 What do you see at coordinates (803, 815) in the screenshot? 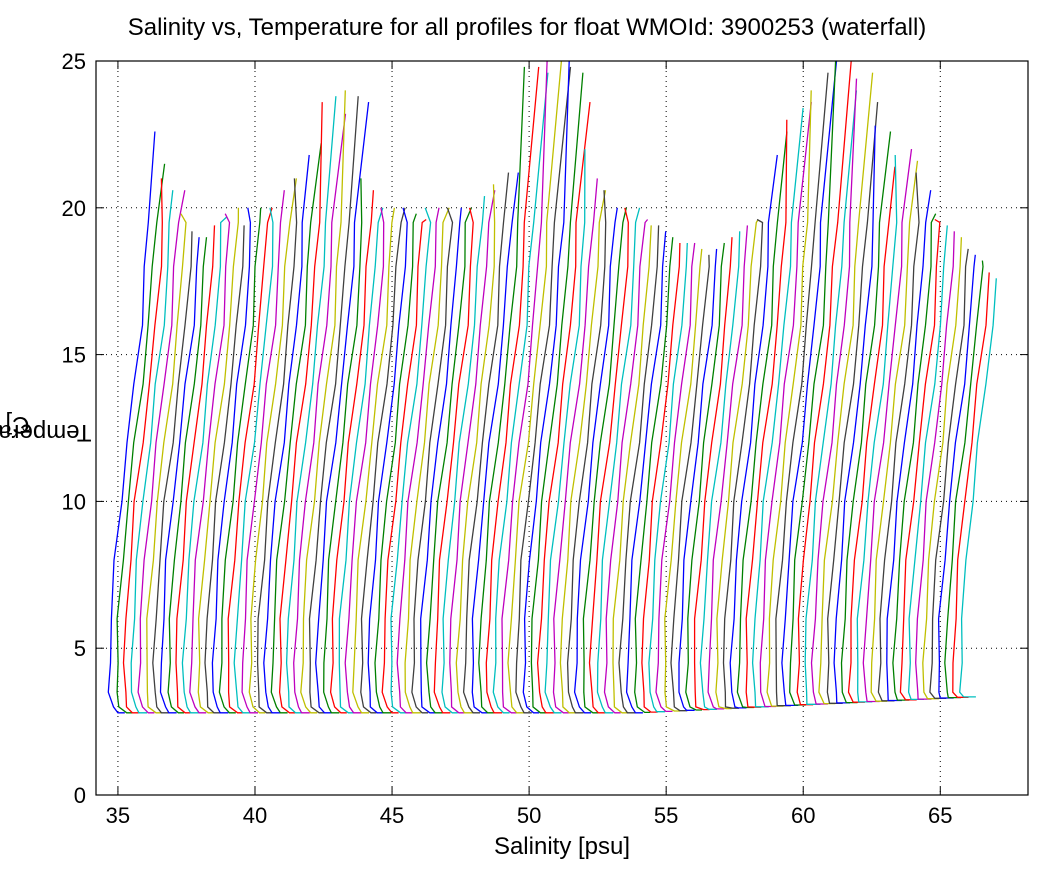
I see `x-tick-label: 60` at bounding box center [803, 815].